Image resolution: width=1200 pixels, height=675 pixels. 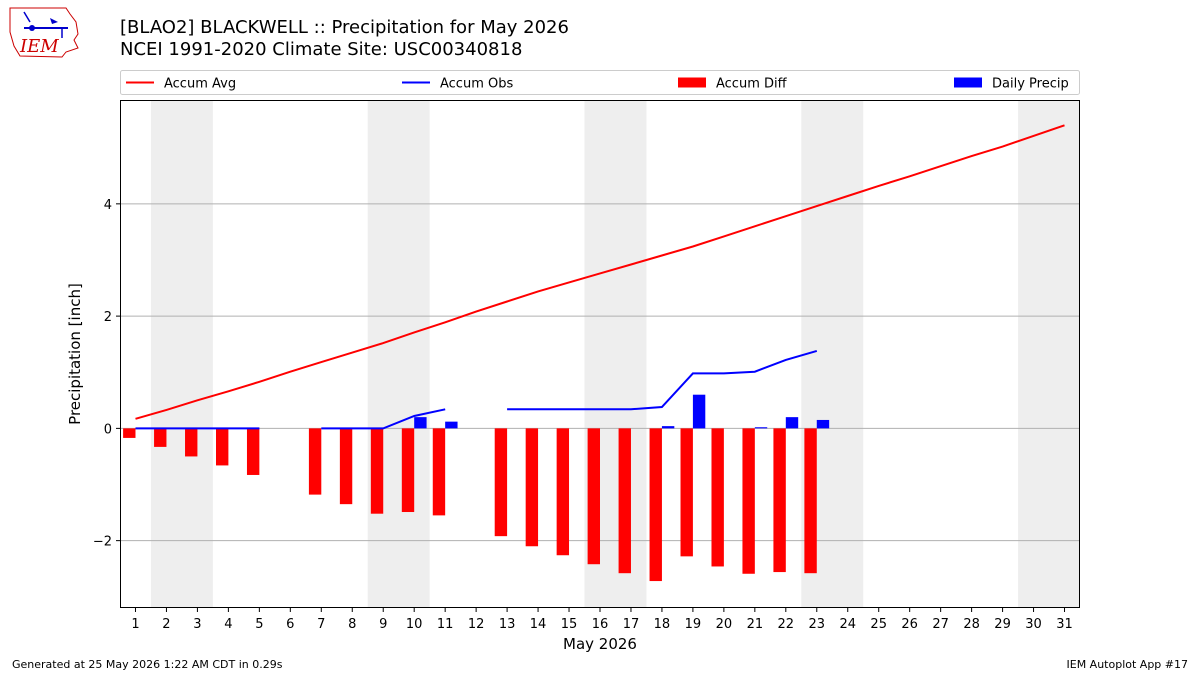 I want to click on logo-text: IEM, so click(x=39, y=46).